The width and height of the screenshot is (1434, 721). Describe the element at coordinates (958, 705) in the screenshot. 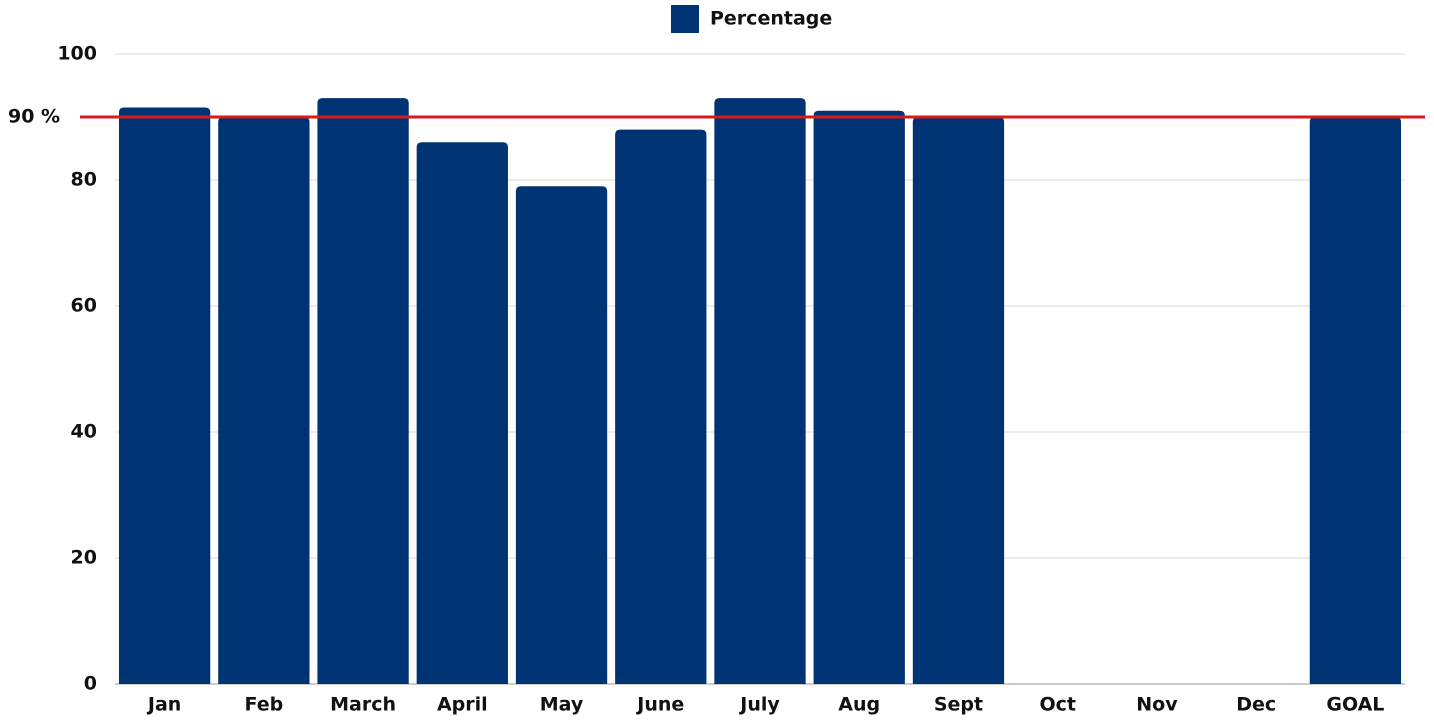

I see `x-tick-label: Sept` at that location.